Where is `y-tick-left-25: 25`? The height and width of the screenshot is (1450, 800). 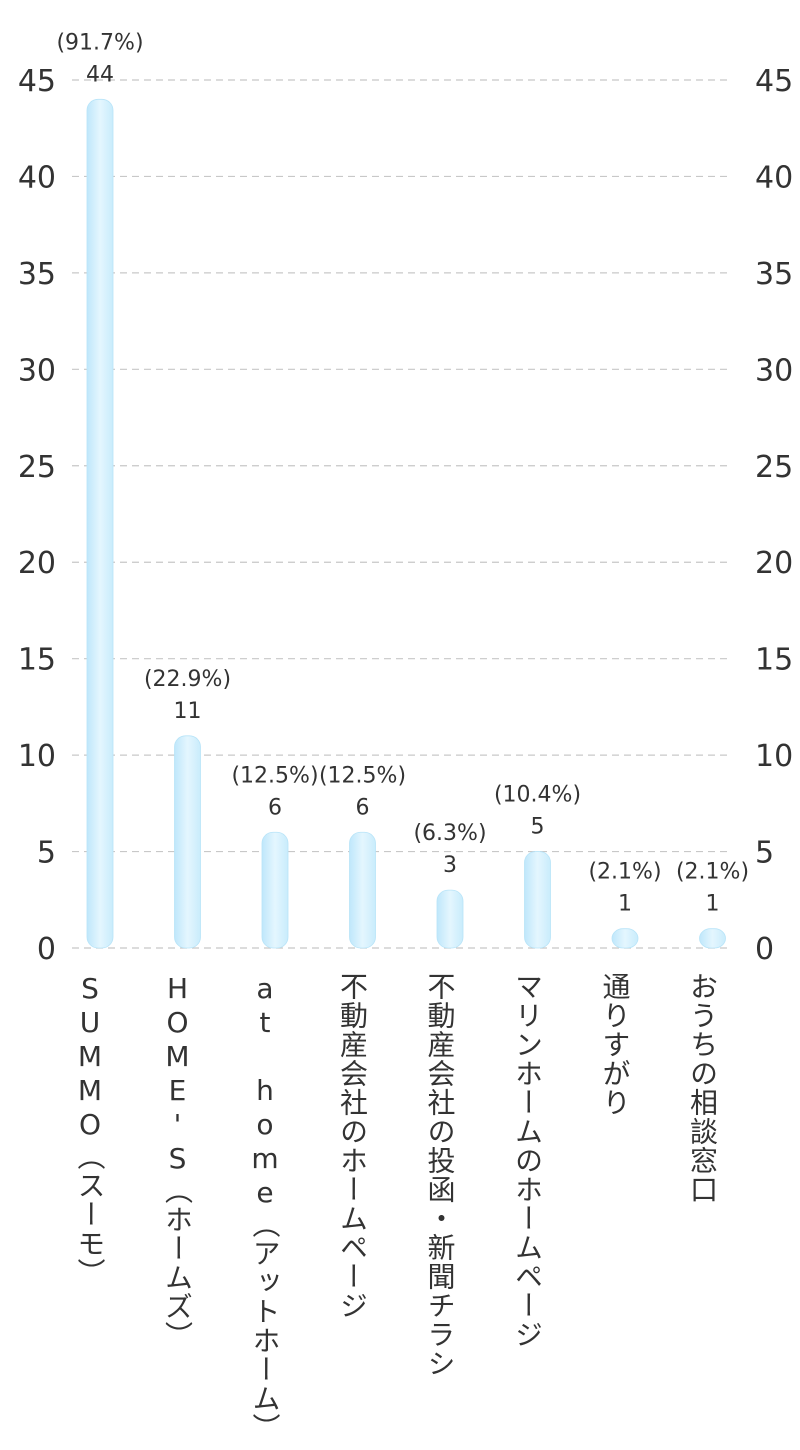 y-tick-left-25: 25 is located at coordinates (37, 467).